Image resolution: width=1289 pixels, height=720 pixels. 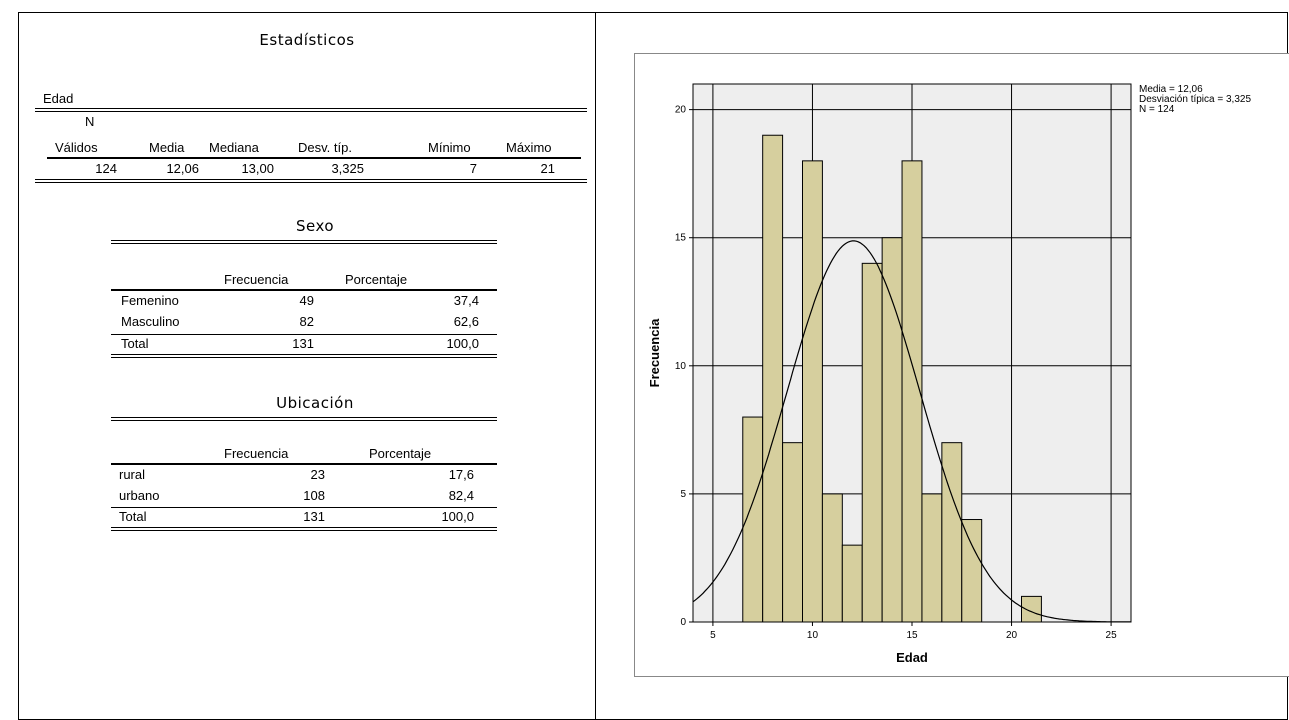 What do you see at coordinates (1171, 89) in the screenshot?
I see `legend-line-media: Media = 12,06` at bounding box center [1171, 89].